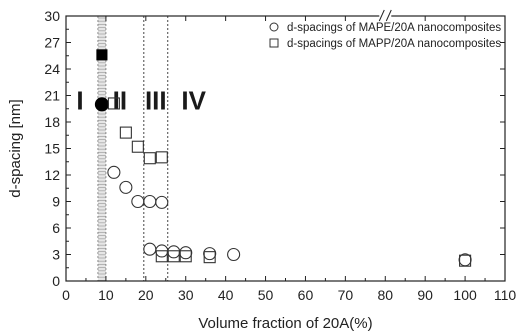  Describe the element at coordinates (285, 323) in the screenshot. I see `x-axis-title: Volume fraction of 20A(%)` at that location.